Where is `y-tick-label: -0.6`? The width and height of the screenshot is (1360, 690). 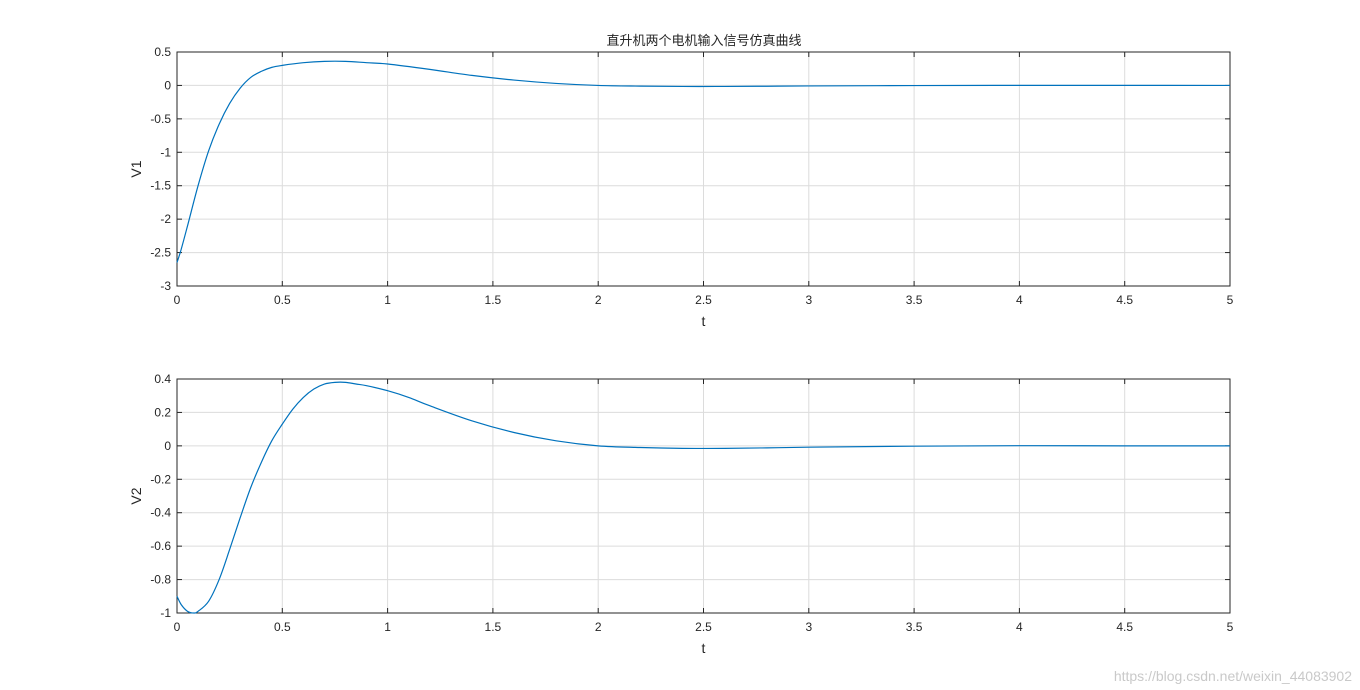
y-tick-label: -0.6 is located at coordinates (160, 546).